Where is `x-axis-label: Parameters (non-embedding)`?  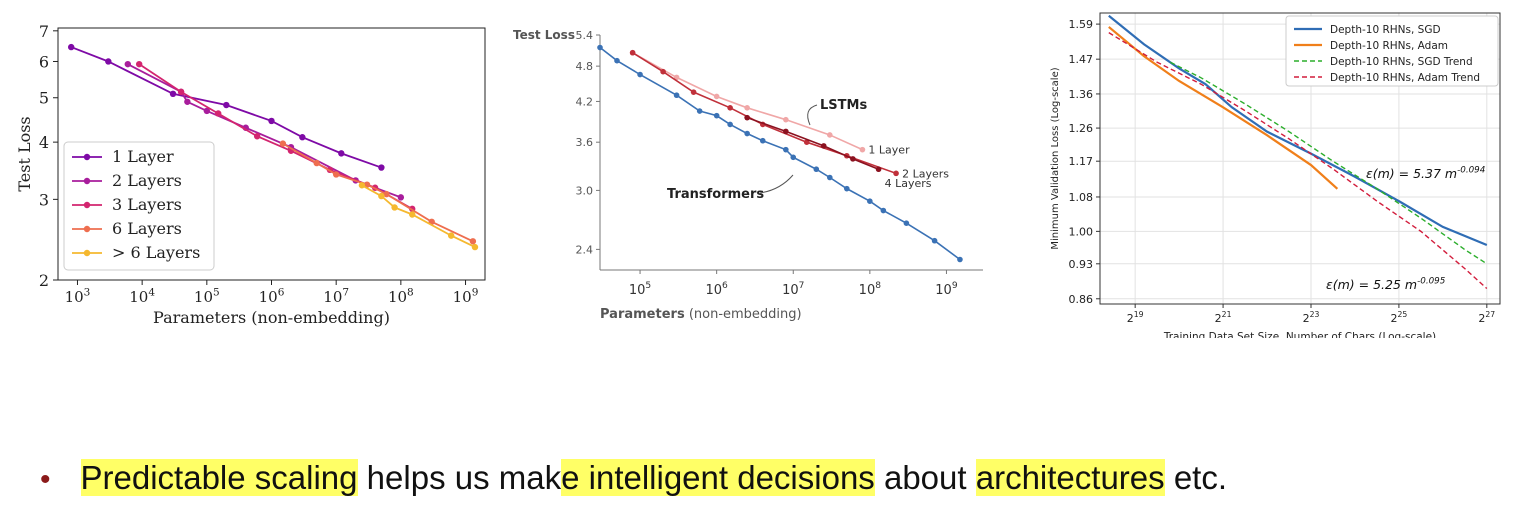
x-axis-label: Parameters (non-embedding) is located at coordinates (271, 317).